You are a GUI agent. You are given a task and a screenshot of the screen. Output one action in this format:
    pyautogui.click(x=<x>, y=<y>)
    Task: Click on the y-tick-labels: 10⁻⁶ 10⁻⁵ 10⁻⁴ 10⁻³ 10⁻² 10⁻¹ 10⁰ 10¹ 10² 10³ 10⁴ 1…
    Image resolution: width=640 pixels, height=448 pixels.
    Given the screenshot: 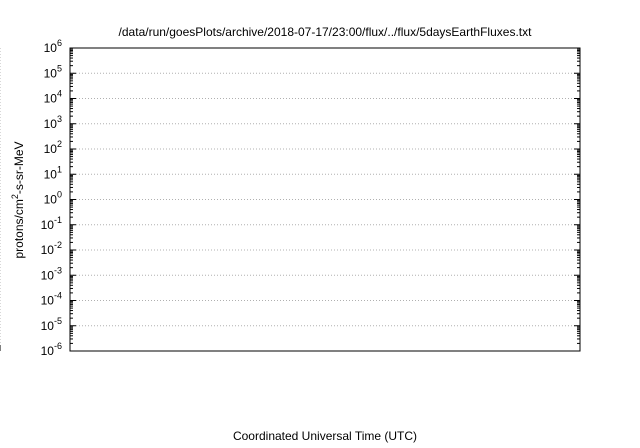 What is the action you would take?
    pyautogui.click(x=51, y=198)
    